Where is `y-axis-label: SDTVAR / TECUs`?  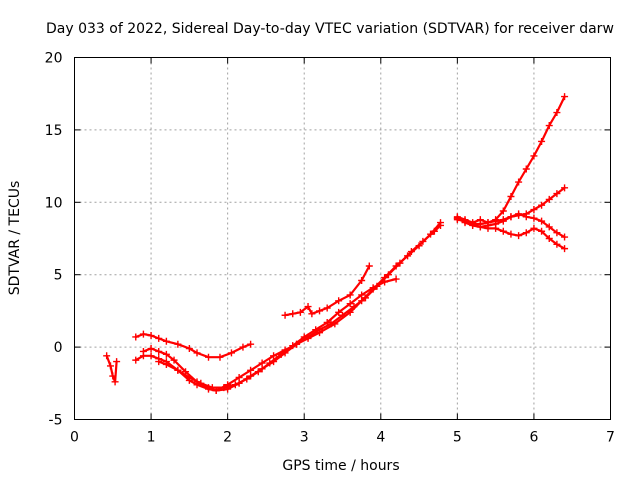 y-axis-label: SDTVAR / TECUs is located at coordinates (15, 238).